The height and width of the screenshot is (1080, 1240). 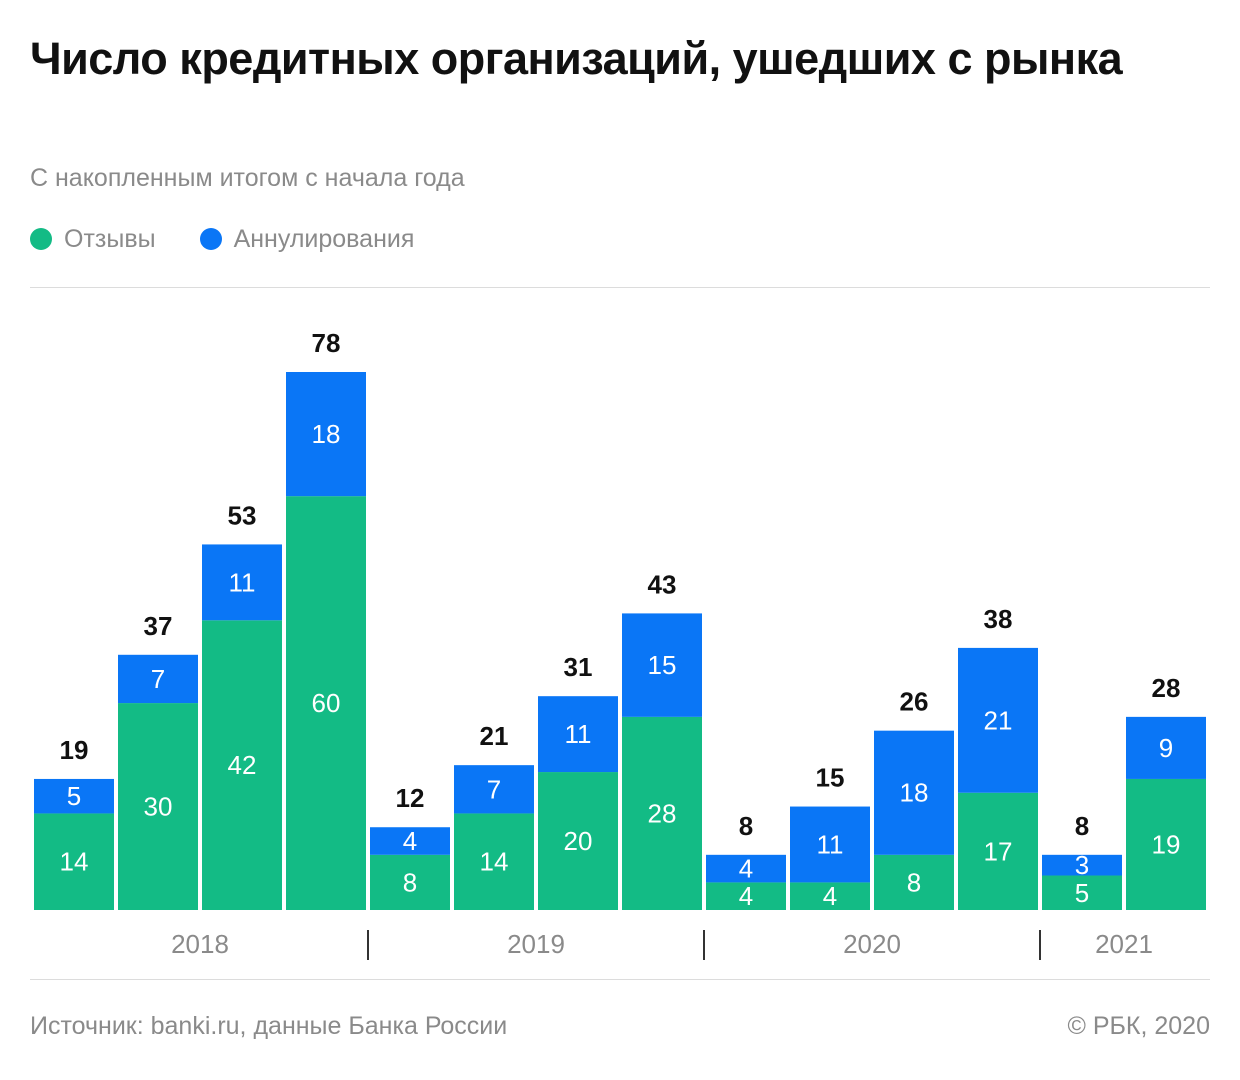 What do you see at coordinates (269, 1026) in the screenshot?
I see `source-note: Источник: banki.ru, данные Банка России` at bounding box center [269, 1026].